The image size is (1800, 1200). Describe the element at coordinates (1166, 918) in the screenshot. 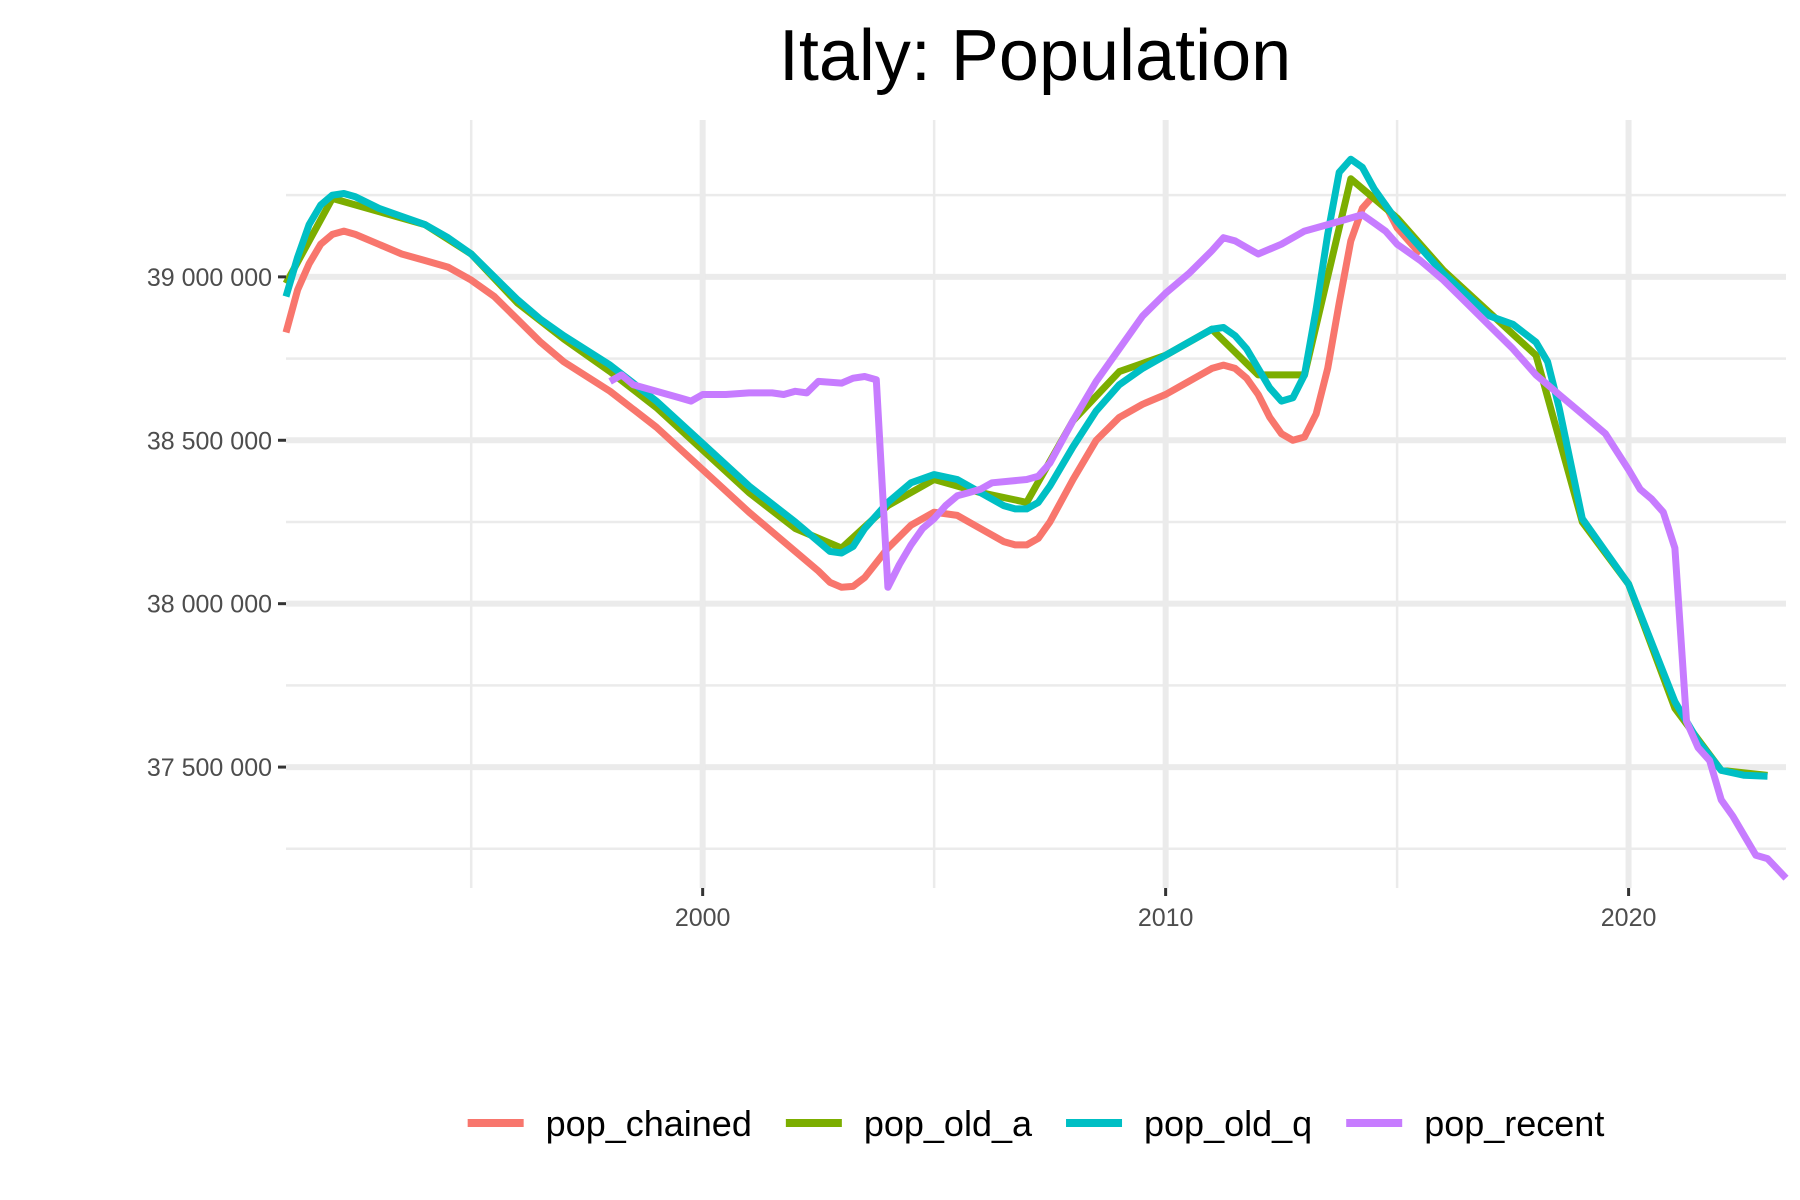

I see `x-tick-label: 2010` at that location.